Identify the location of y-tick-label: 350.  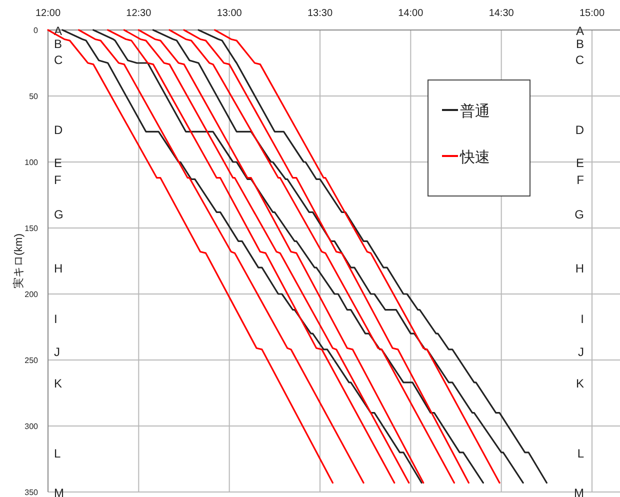
(31, 492).